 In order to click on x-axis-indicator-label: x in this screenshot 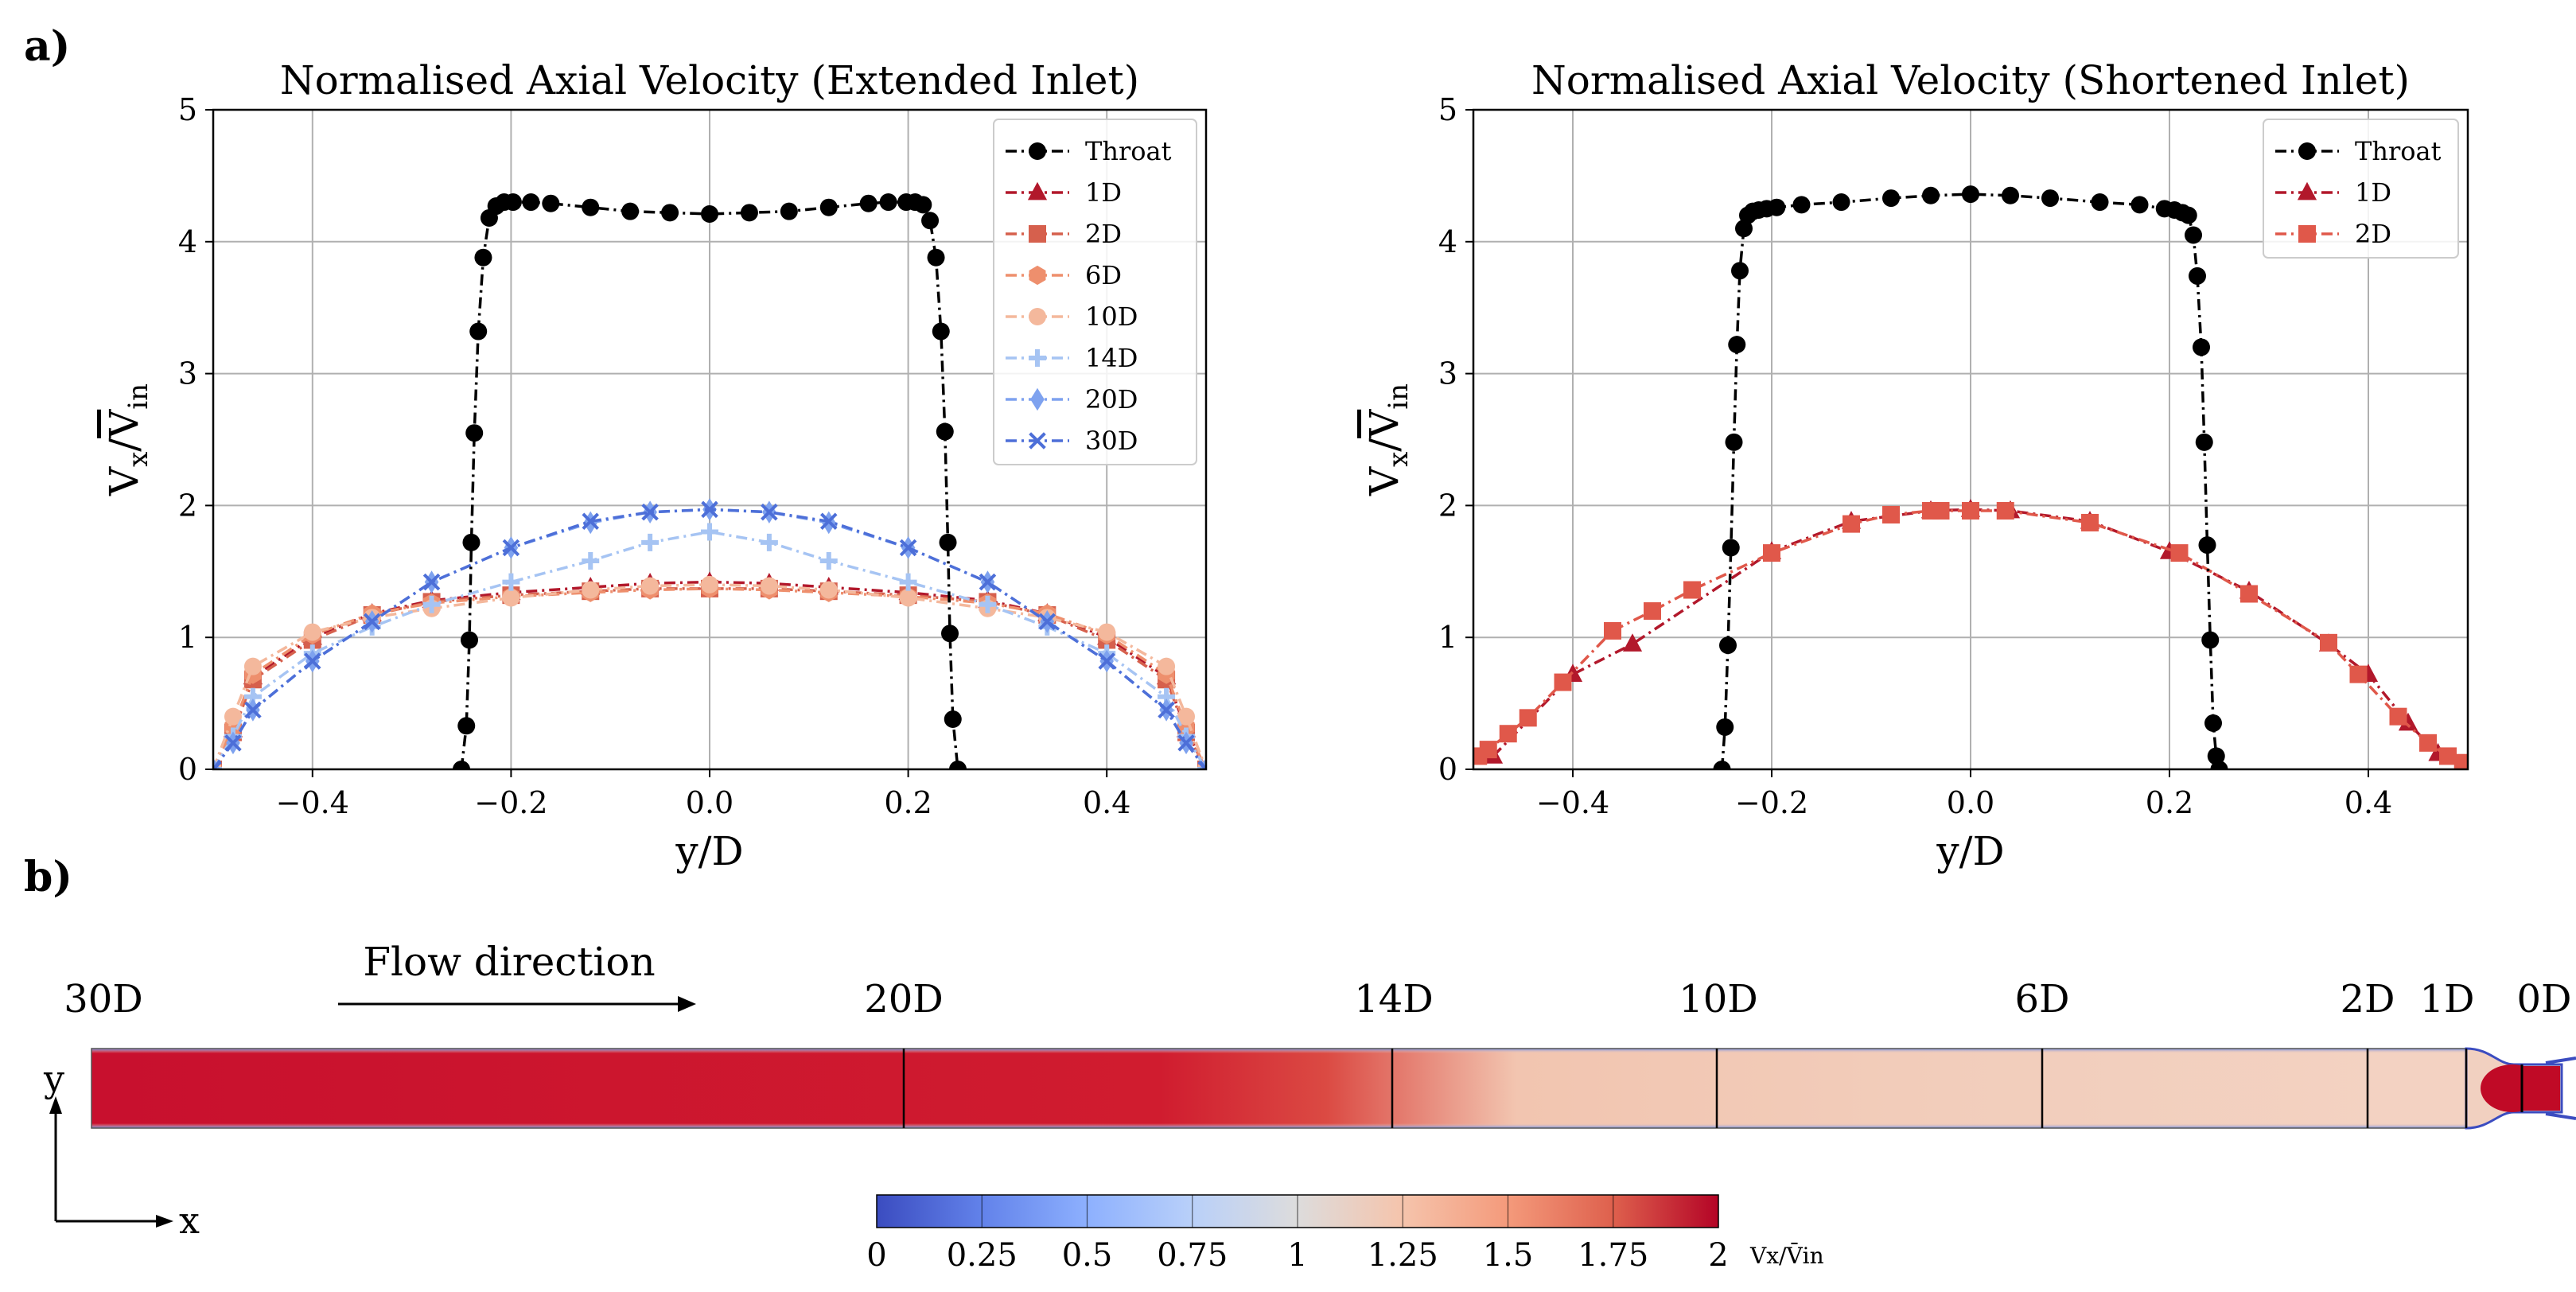, I will do `click(190, 1220)`.